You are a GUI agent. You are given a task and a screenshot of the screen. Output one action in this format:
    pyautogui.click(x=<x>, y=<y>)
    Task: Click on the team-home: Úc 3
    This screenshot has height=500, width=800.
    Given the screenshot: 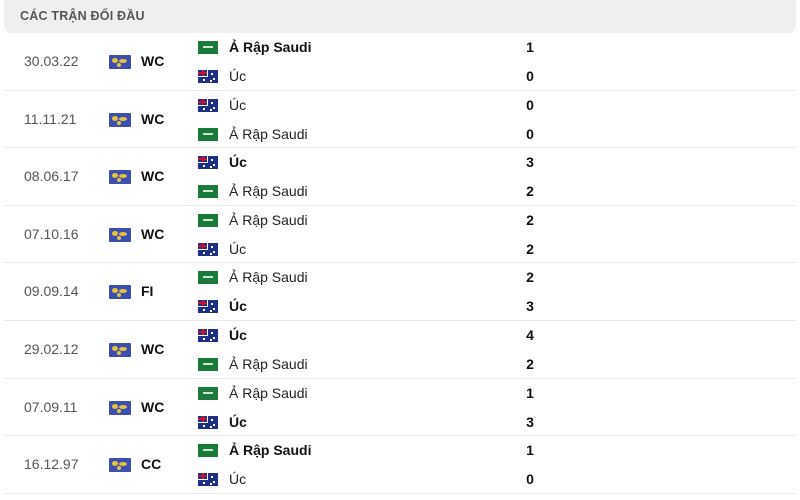 What is the action you would take?
    pyautogui.click(x=398, y=162)
    